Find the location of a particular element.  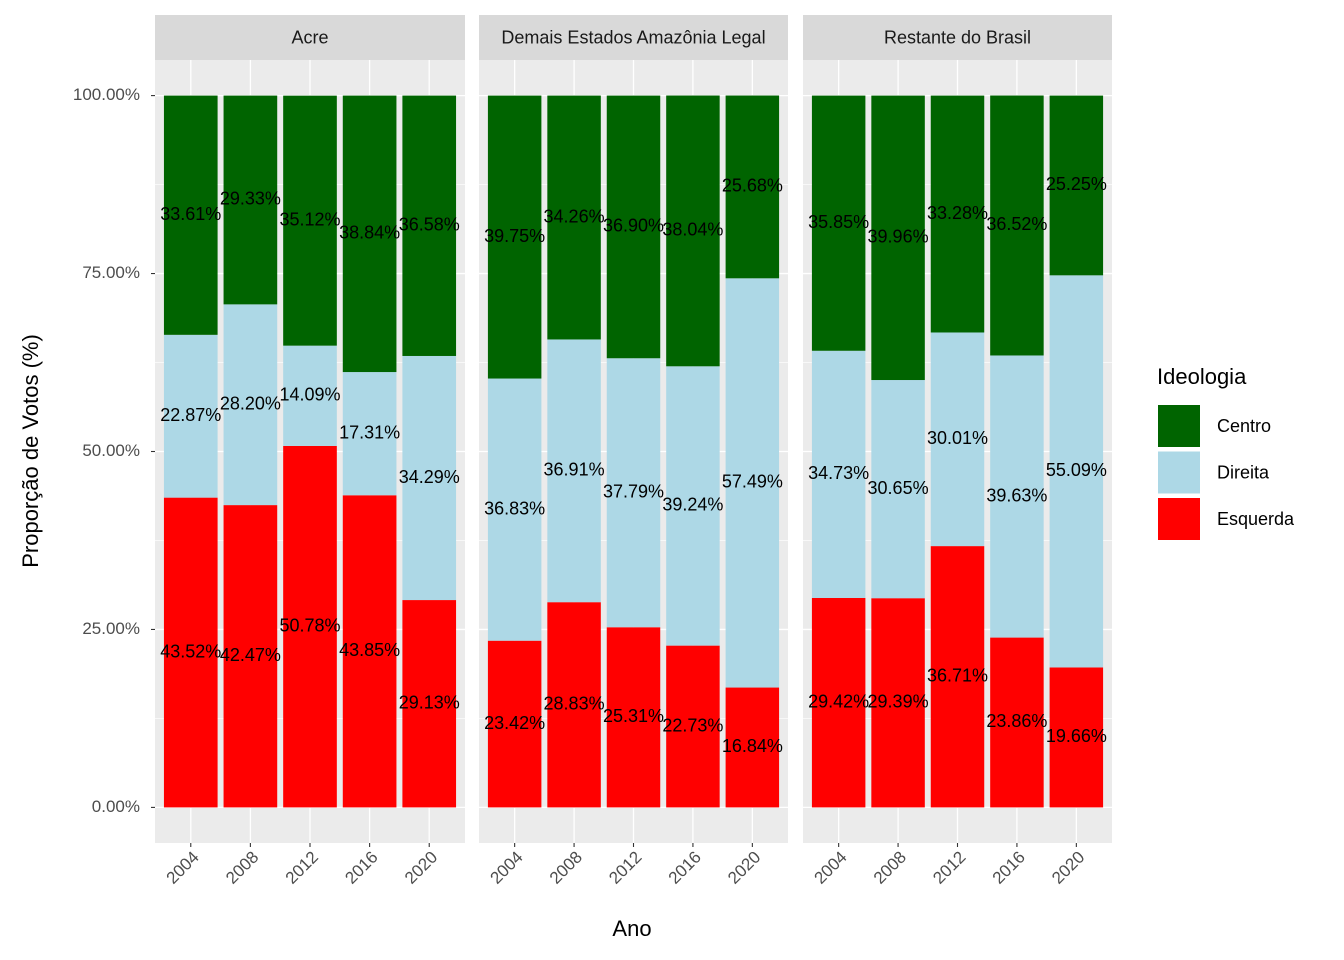

data-label: 30.01% is located at coordinates (957, 438).